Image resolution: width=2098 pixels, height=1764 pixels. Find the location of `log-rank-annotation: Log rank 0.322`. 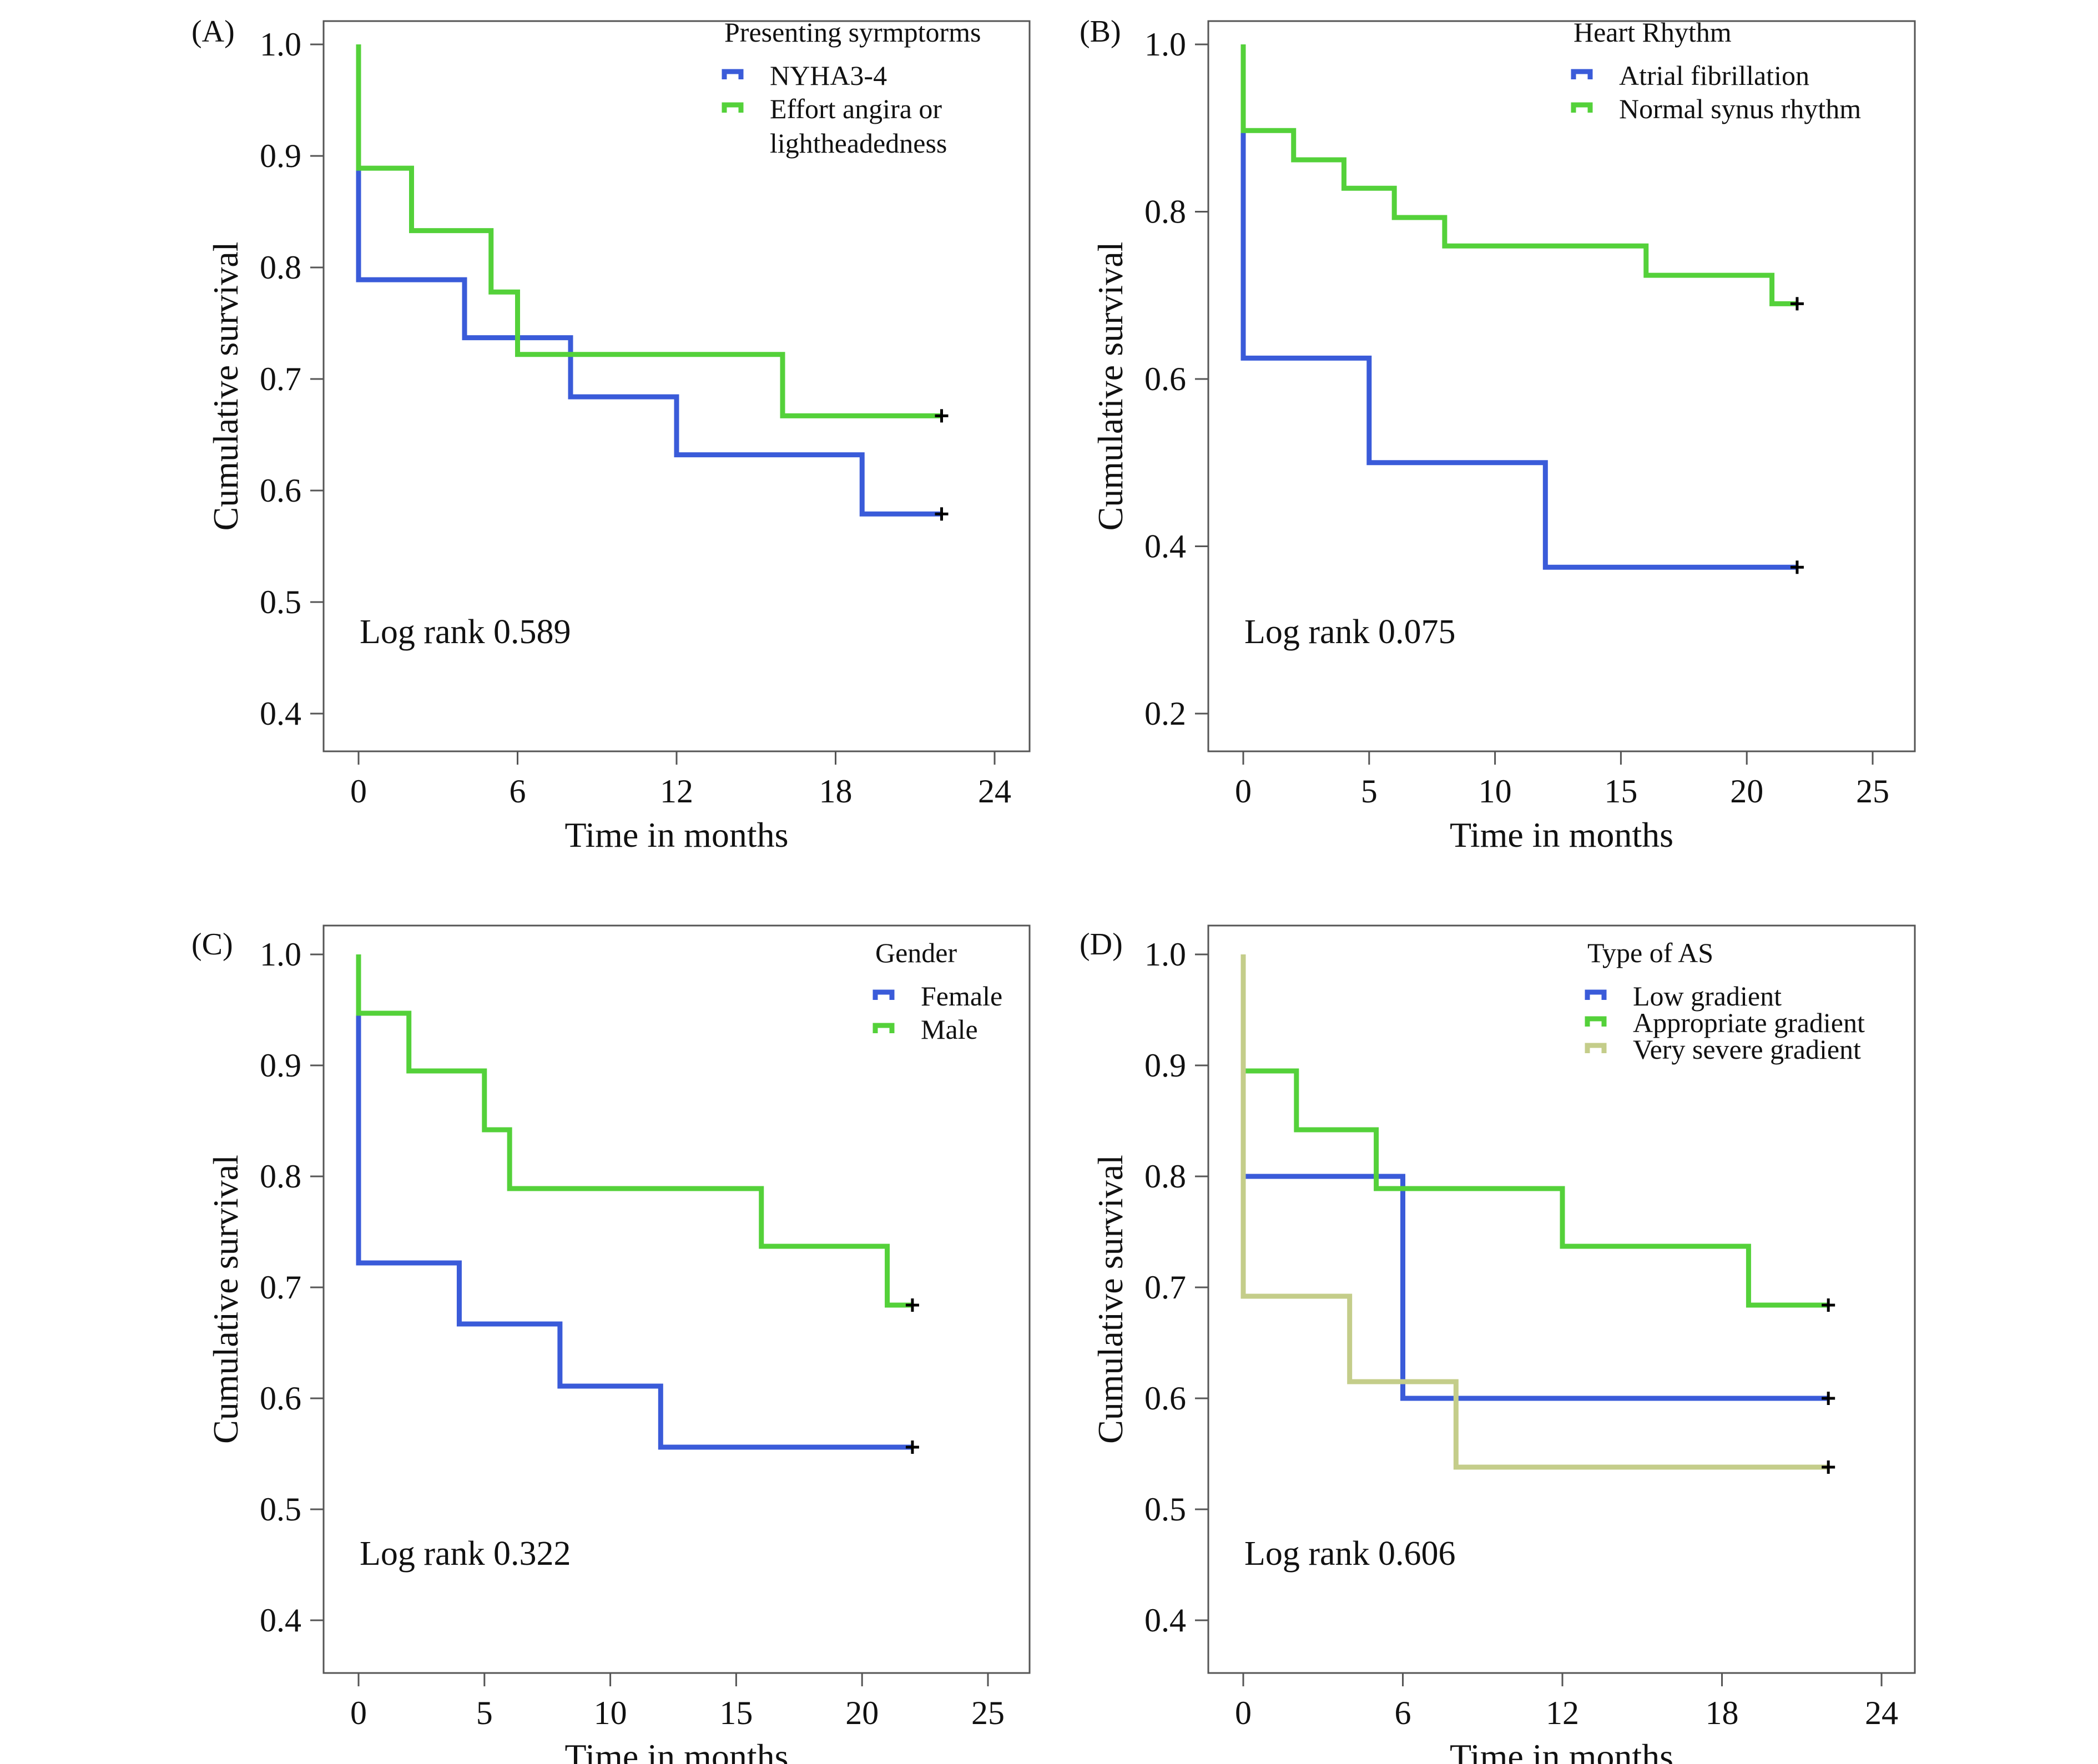

log-rank-annotation: Log rank 0.322 is located at coordinates (465, 1554).